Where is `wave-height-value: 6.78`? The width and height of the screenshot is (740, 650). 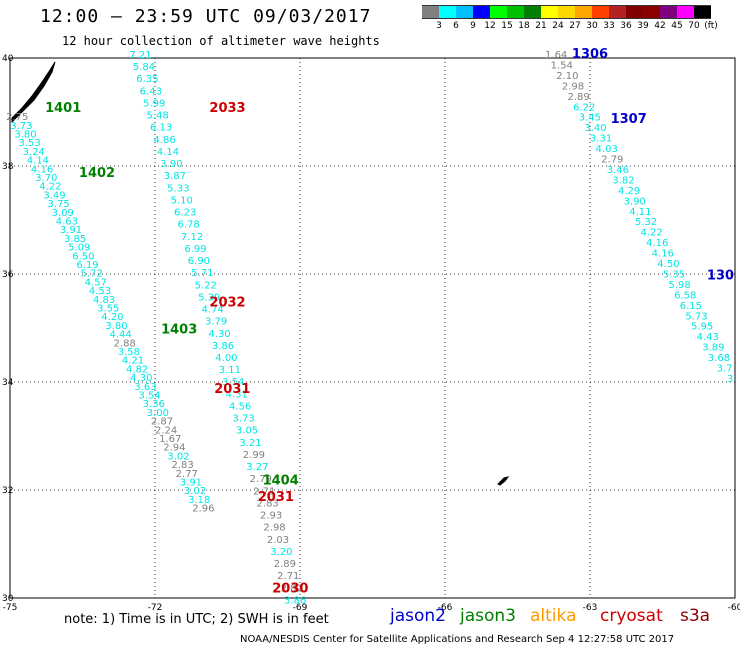 wave-height-value: 6.78 is located at coordinates (188, 225).